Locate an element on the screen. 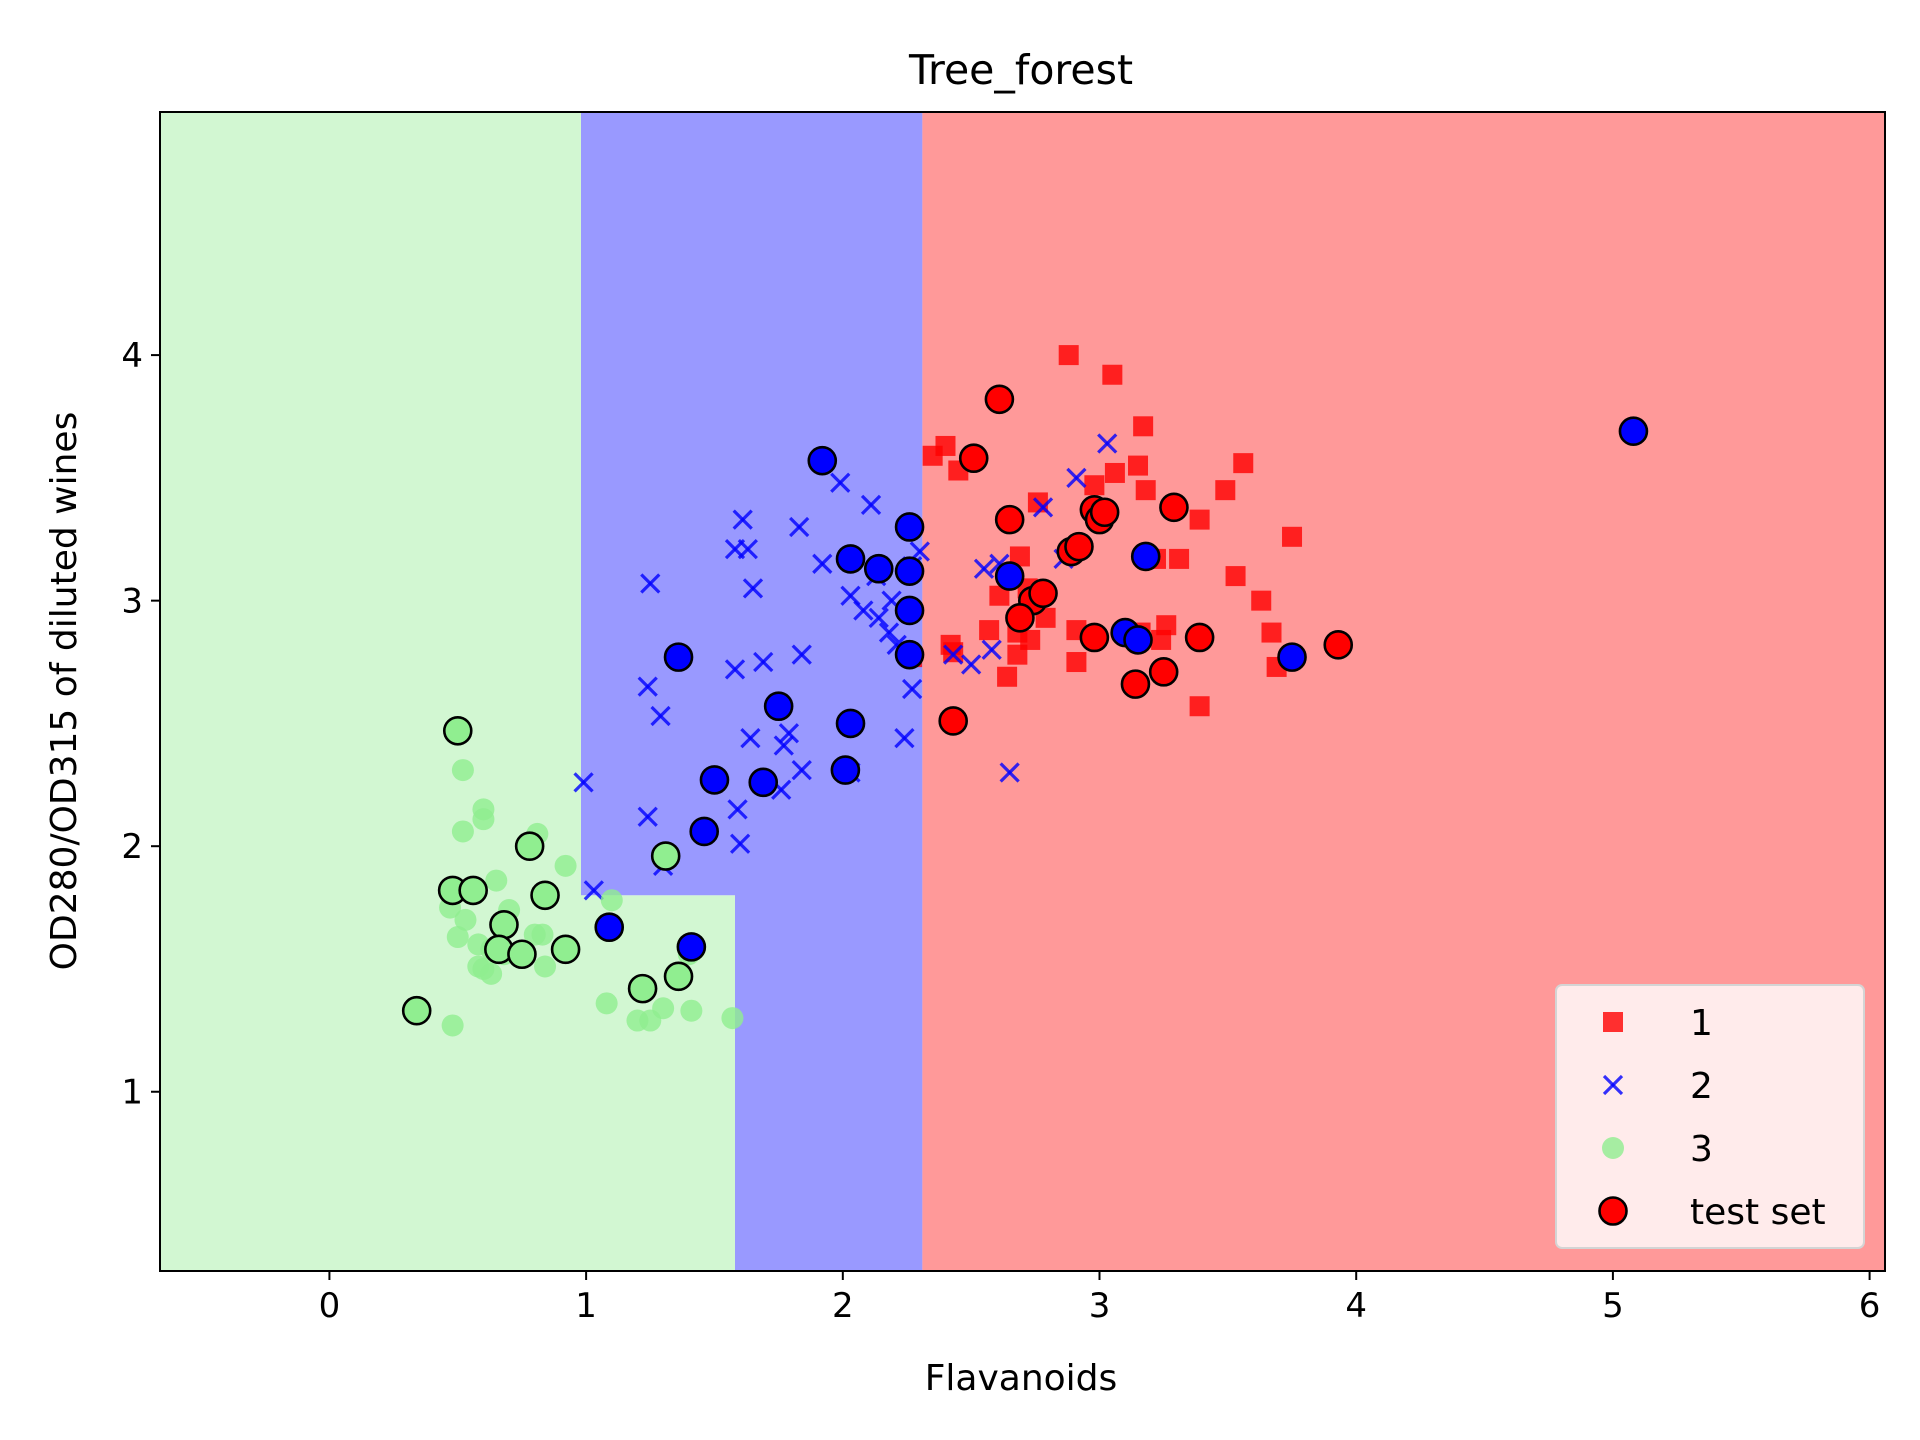 The image size is (1920, 1440). y-tick-label: 4 is located at coordinates (132, 356).